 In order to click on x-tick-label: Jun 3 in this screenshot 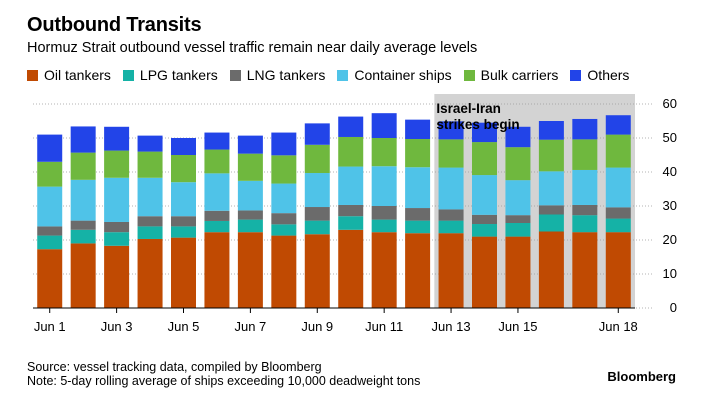, I will do `click(117, 326)`.